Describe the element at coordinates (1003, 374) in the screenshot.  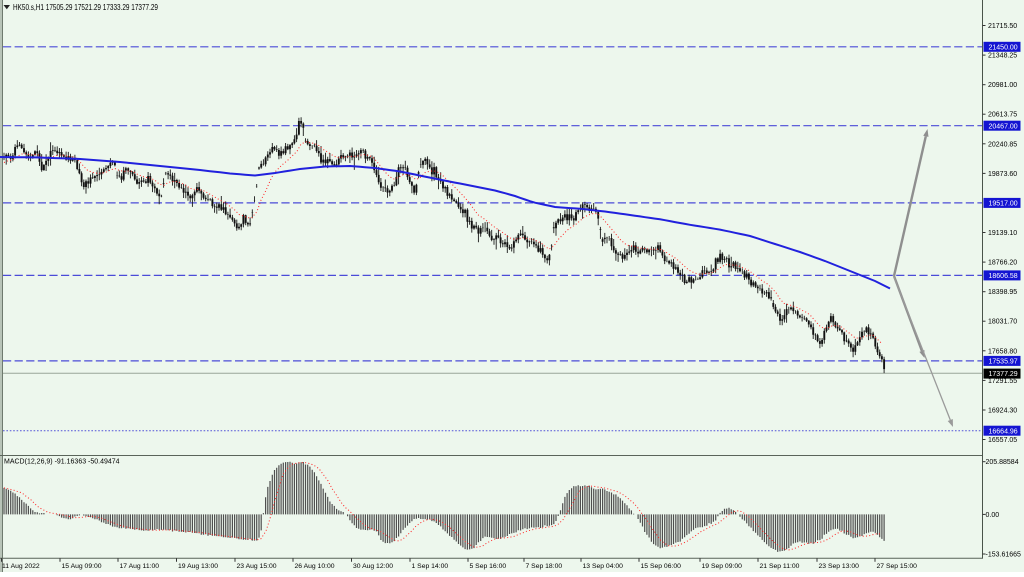
I see `svg-text: 17377.29` at that location.